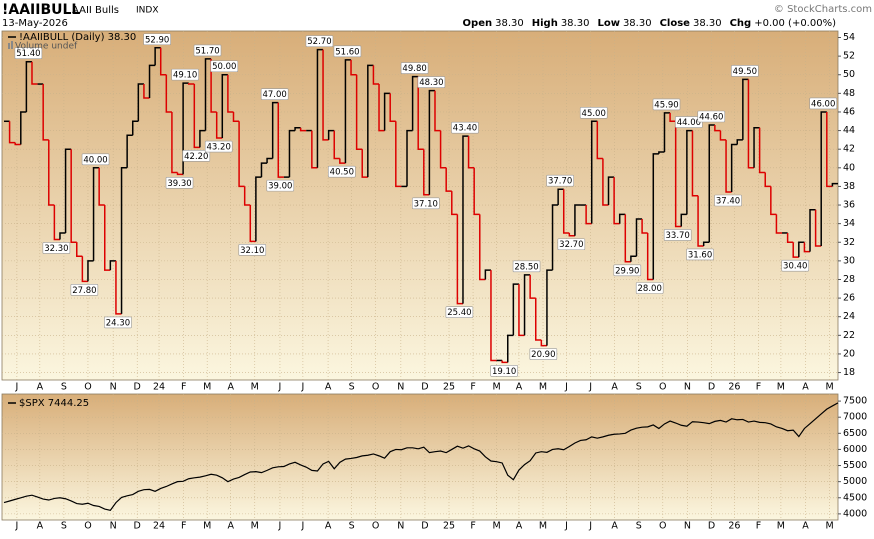  What do you see at coordinates (84, 291) in the screenshot?
I see `data-label-text: 27.80` at bounding box center [84, 291].